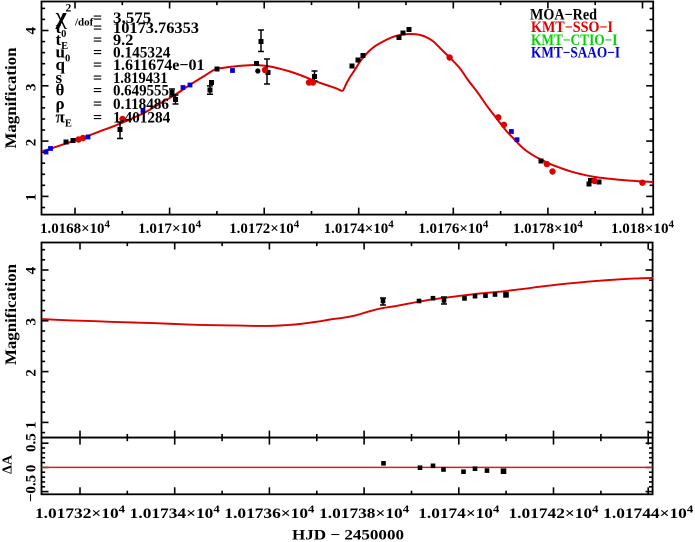 The image size is (695, 542). Describe the element at coordinates (348, 535) in the screenshot. I see `svg-text: HJD − 2450000` at that location.